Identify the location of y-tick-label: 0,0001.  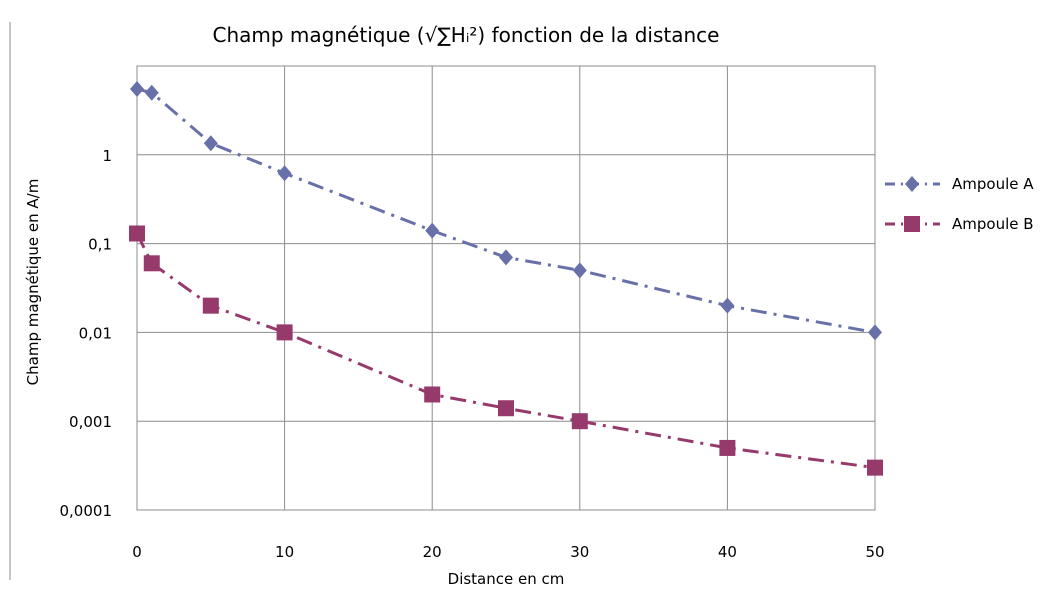
(86, 511).